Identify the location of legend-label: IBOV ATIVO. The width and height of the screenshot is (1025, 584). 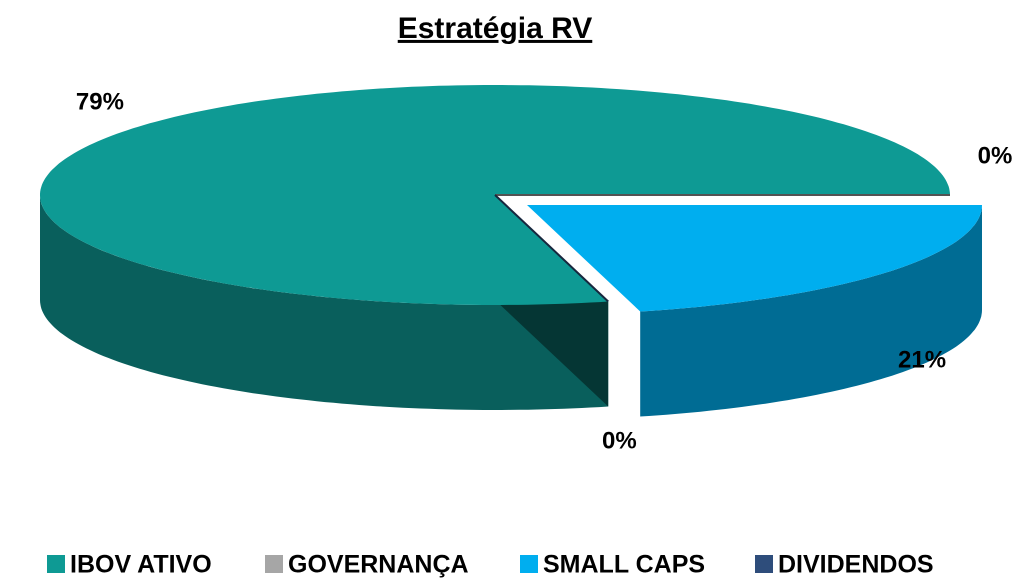
(141, 565).